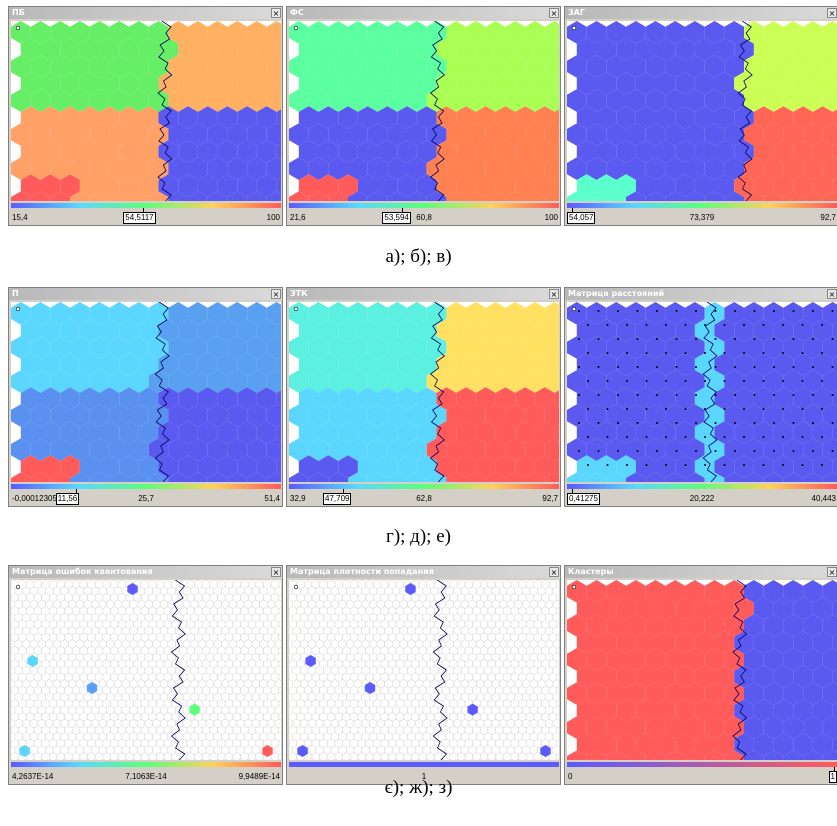 This screenshot has height=826, width=837. What do you see at coordinates (581, 218) in the screenshot?
I see `scale-cursor-value: 54,057` at bounding box center [581, 218].